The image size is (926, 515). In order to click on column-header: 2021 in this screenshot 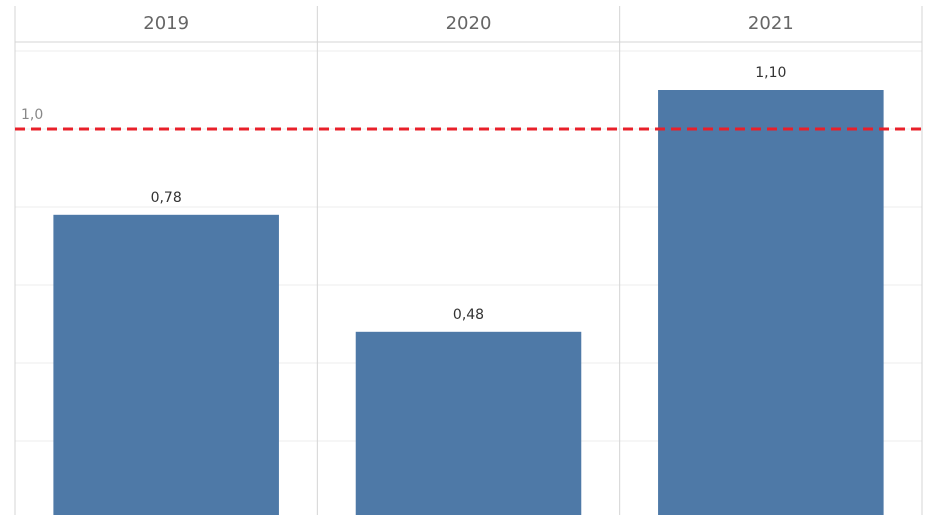, I will do `click(771, 23)`.